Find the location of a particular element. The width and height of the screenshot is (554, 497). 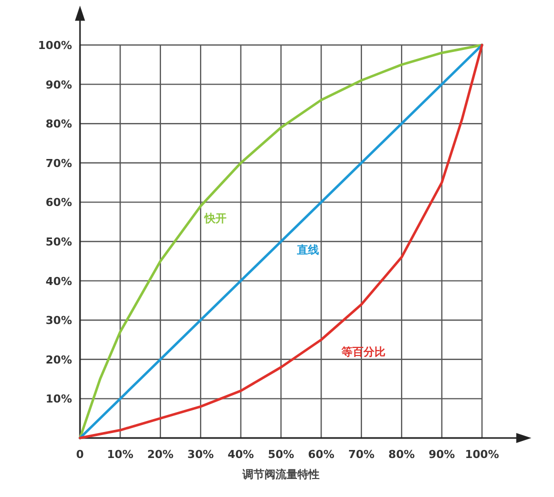

x-axis-title: 调节阀流量特性 is located at coordinates (281, 474).